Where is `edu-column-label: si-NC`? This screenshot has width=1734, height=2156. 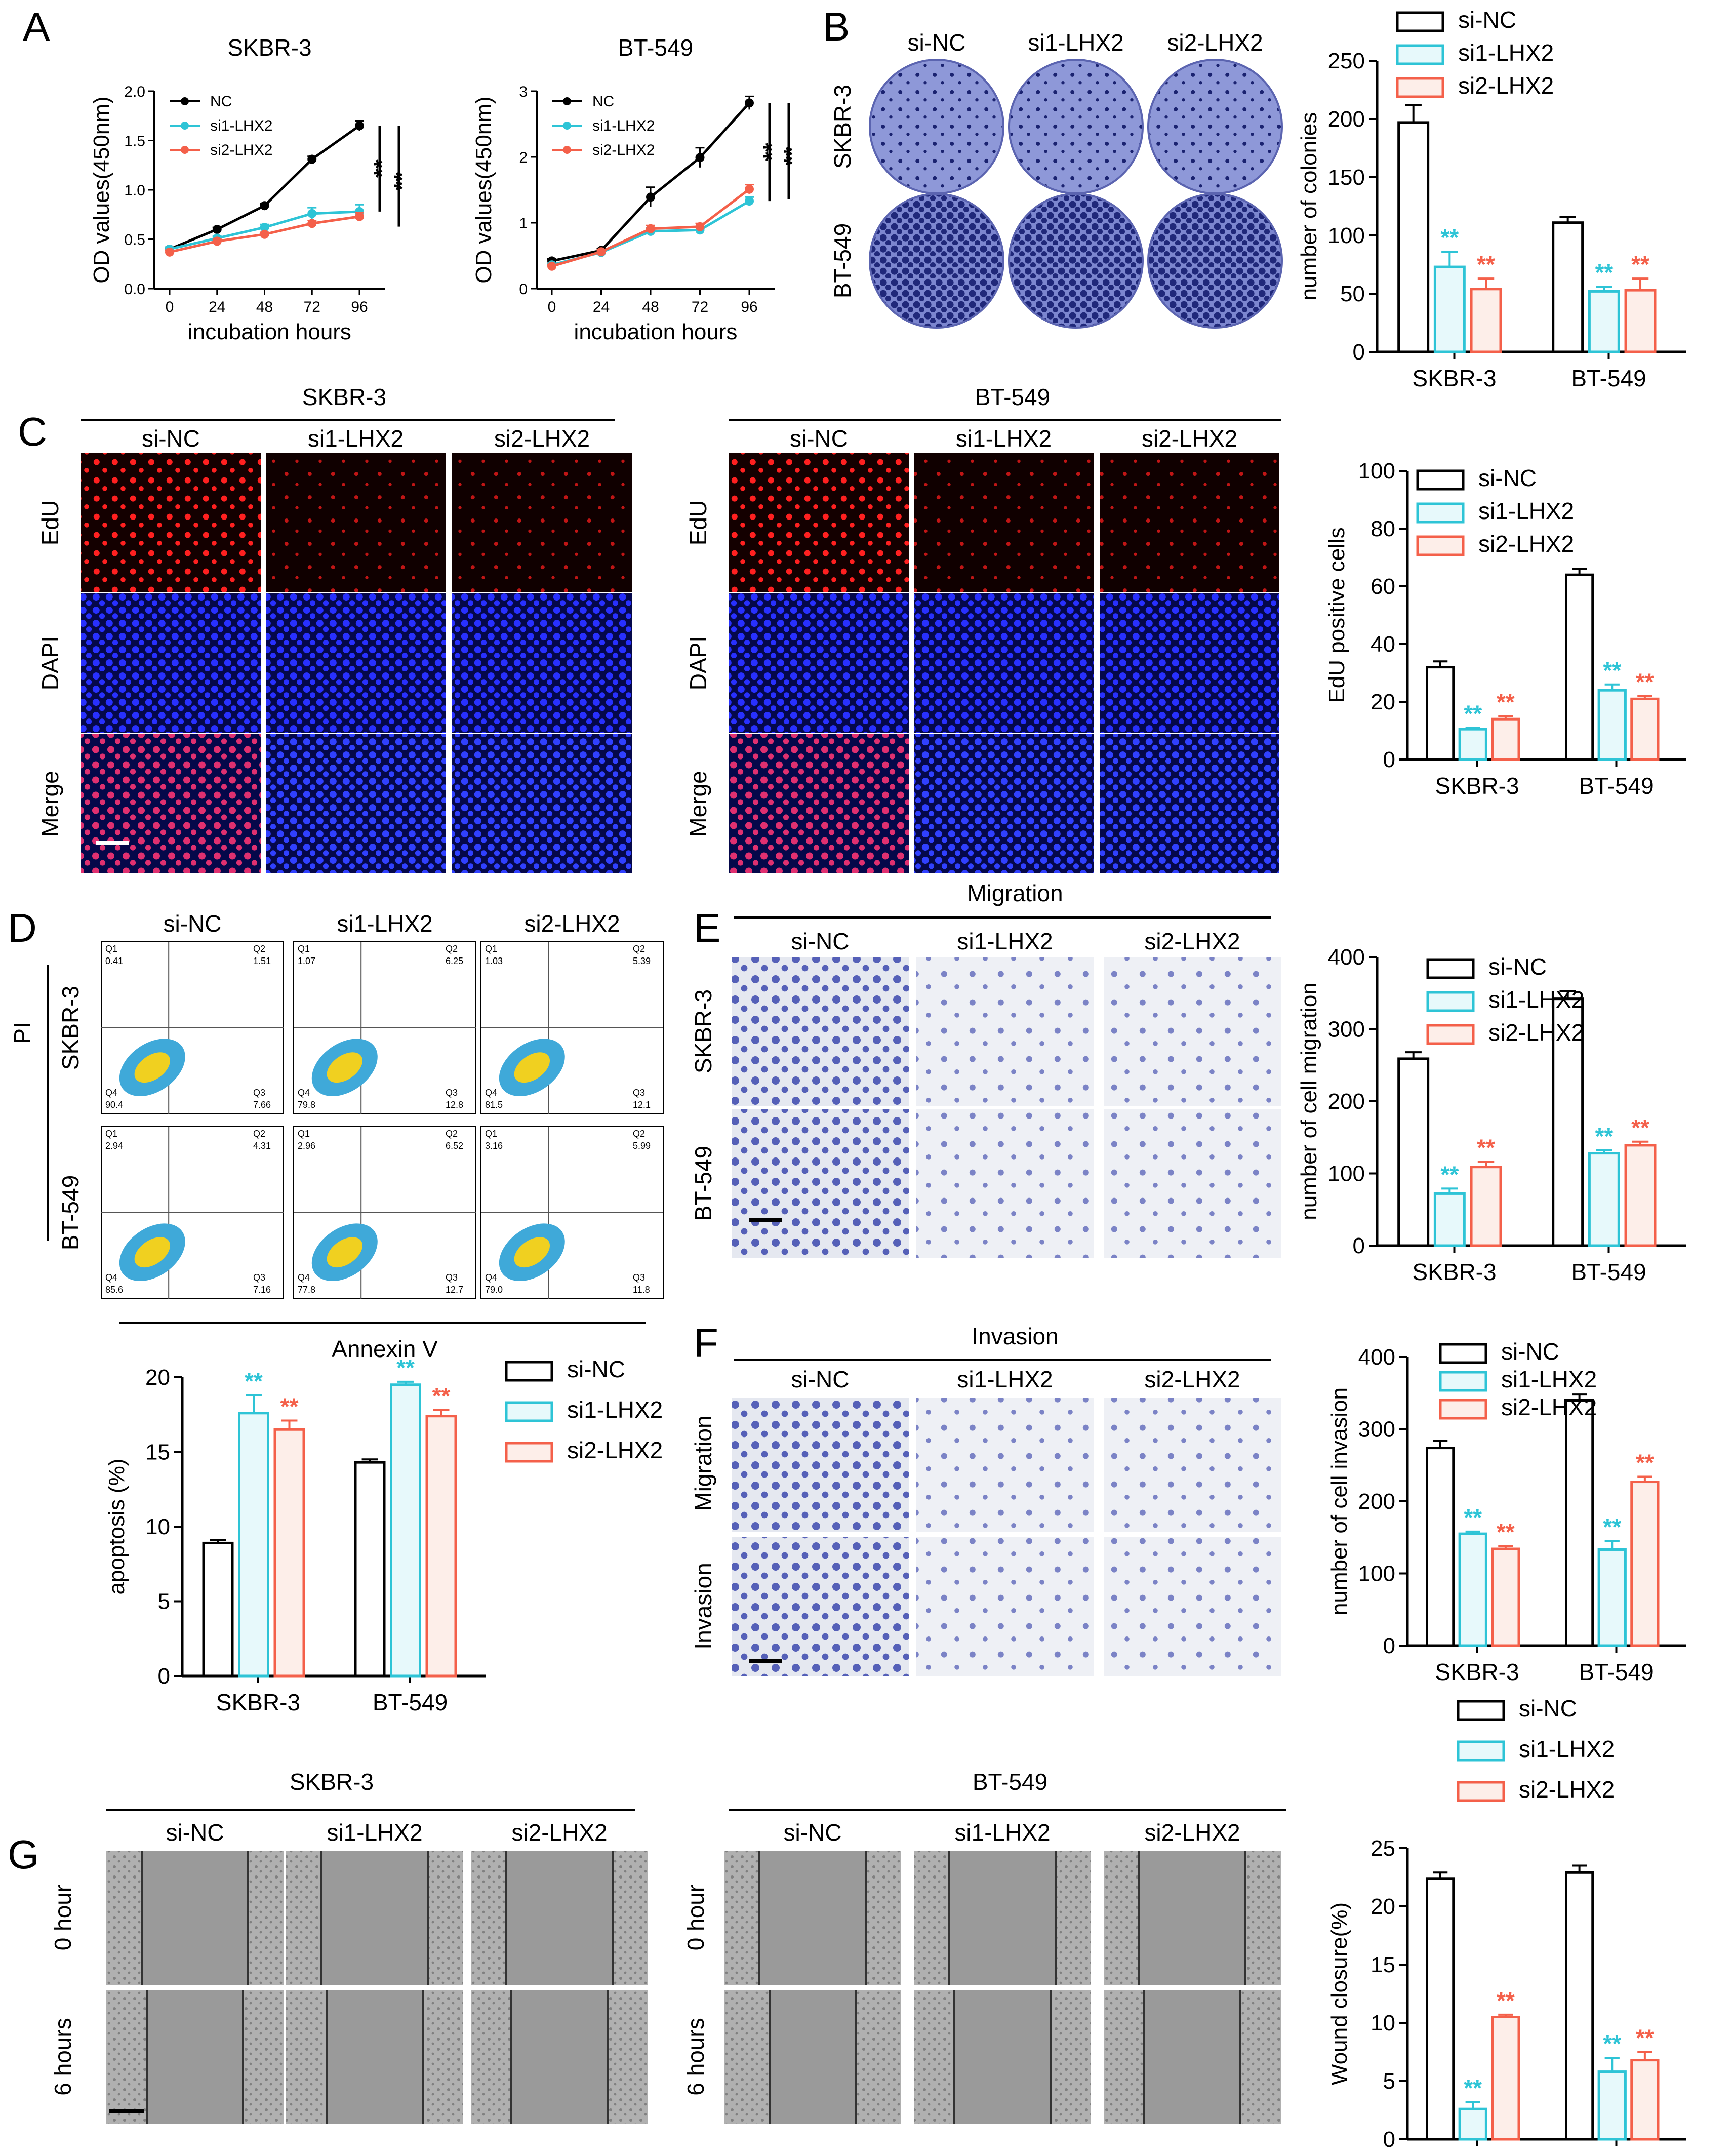 edu-column-label: si-NC is located at coordinates (819, 439).